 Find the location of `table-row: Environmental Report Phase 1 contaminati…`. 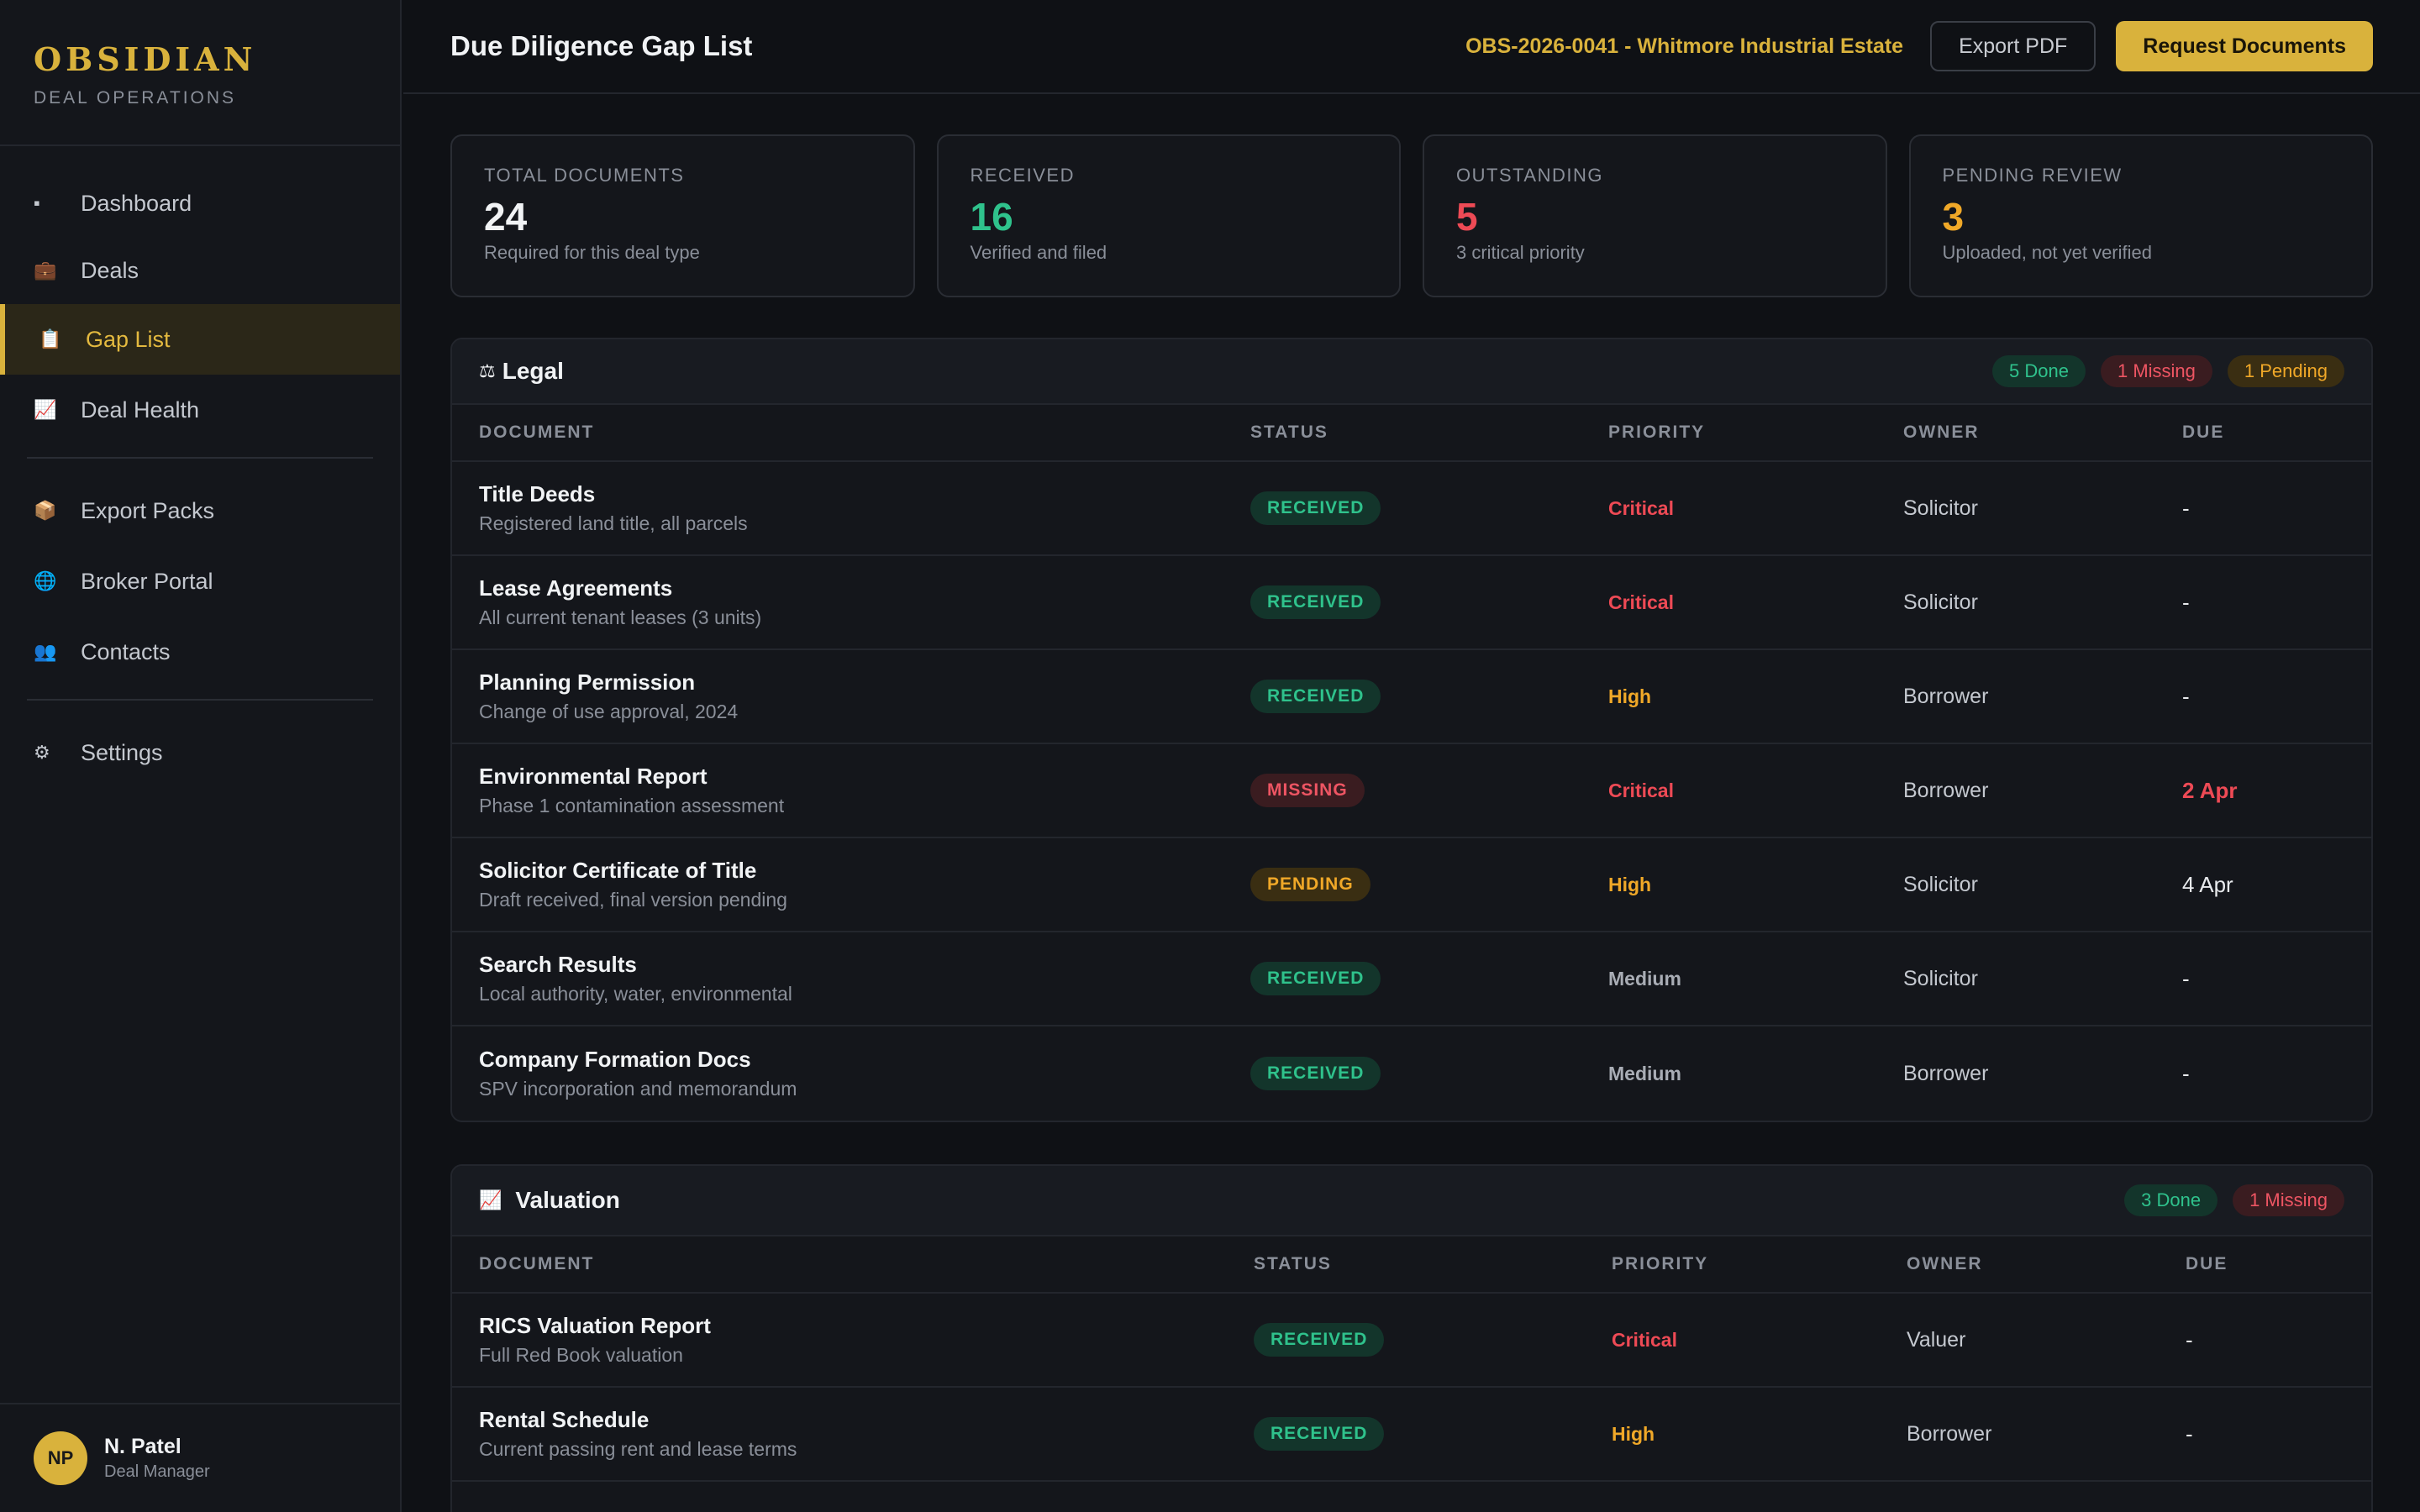

table-row: Environmental Report Phase 1 contaminati… is located at coordinates (1411, 791).